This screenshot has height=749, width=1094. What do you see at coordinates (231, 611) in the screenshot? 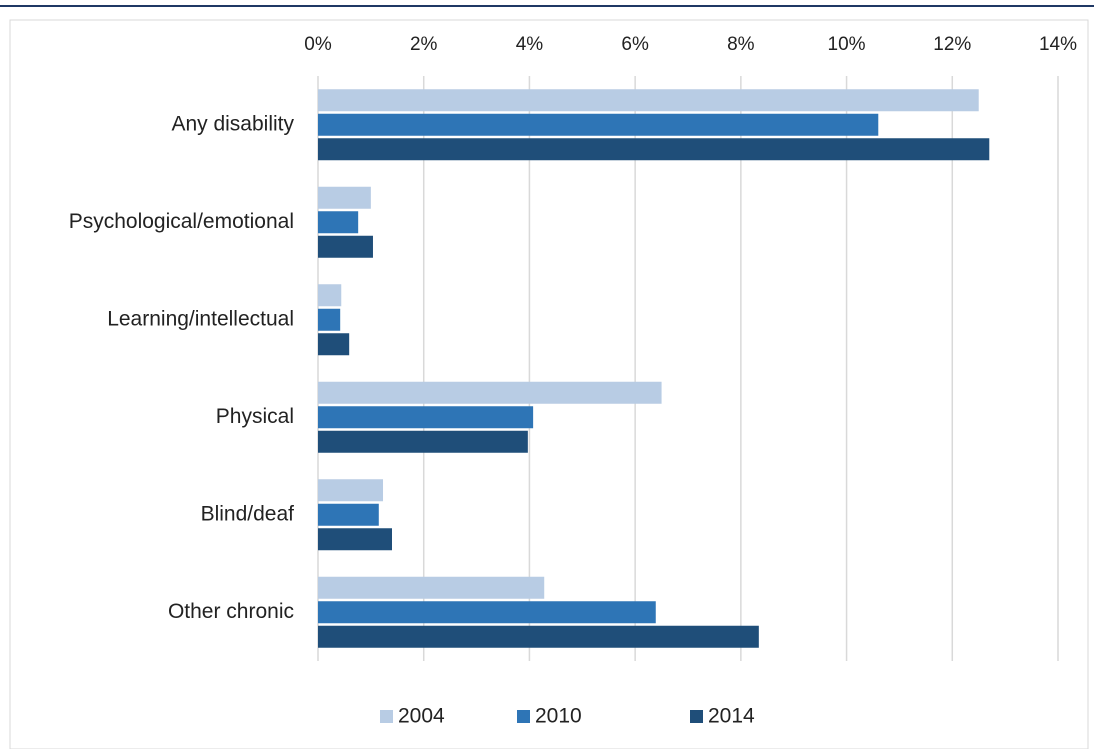
I see `y-tick-label: Other chronic` at bounding box center [231, 611].